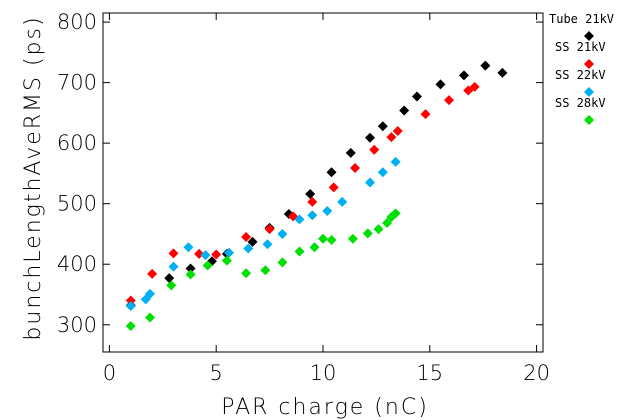 Image resolution: width=635 pixels, height=420 pixels. What do you see at coordinates (429, 373) in the screenshot?
I see `x-tick-label: 15` at bounding box center [429, 373].